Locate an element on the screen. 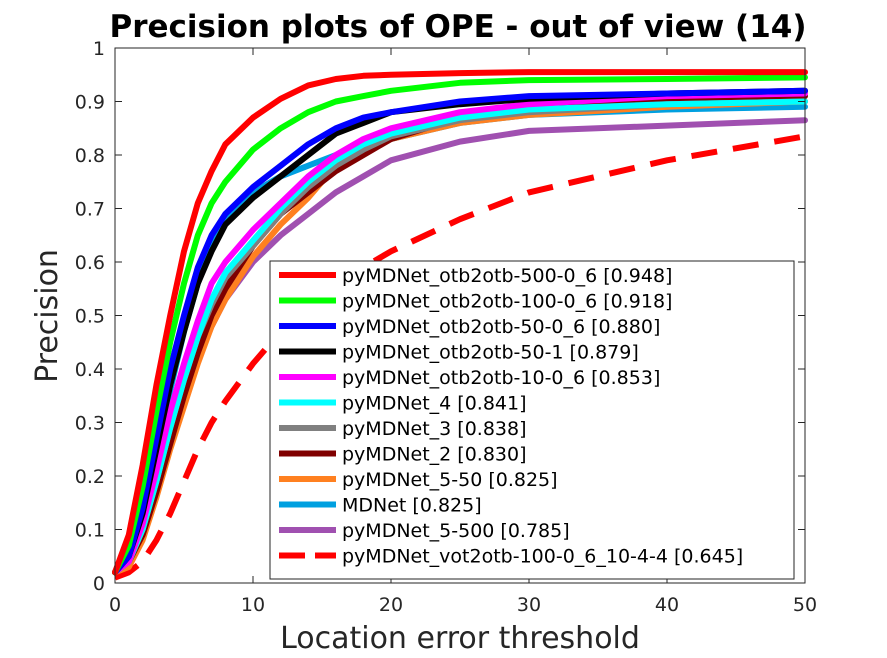 The height and width of the screenshot is (658, 887). y-axis-label: Precision is located at coordinates (47, 316).